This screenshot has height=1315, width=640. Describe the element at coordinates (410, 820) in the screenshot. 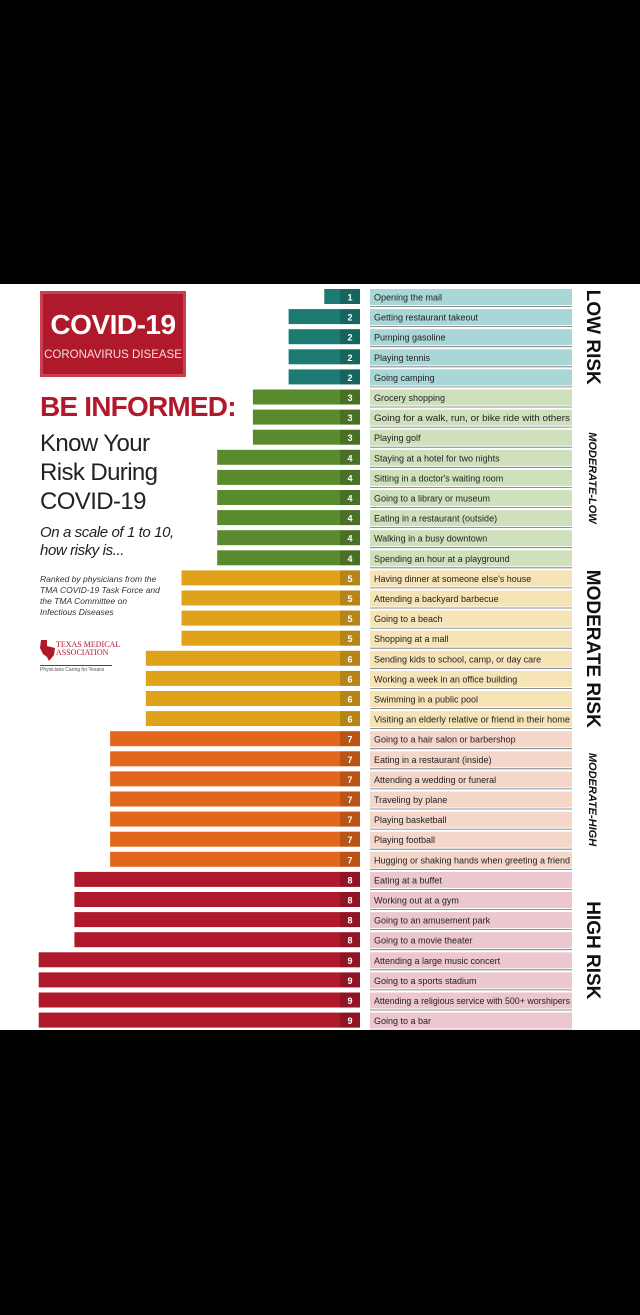

I see `category-label: Playing basketball` at that location.